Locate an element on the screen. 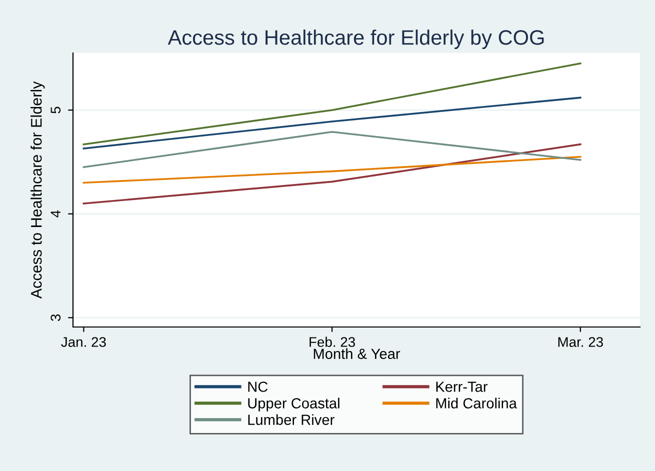 This screenshot has height=471, width=655. y-tick-label: 5 is located at coordinates (55, 110).